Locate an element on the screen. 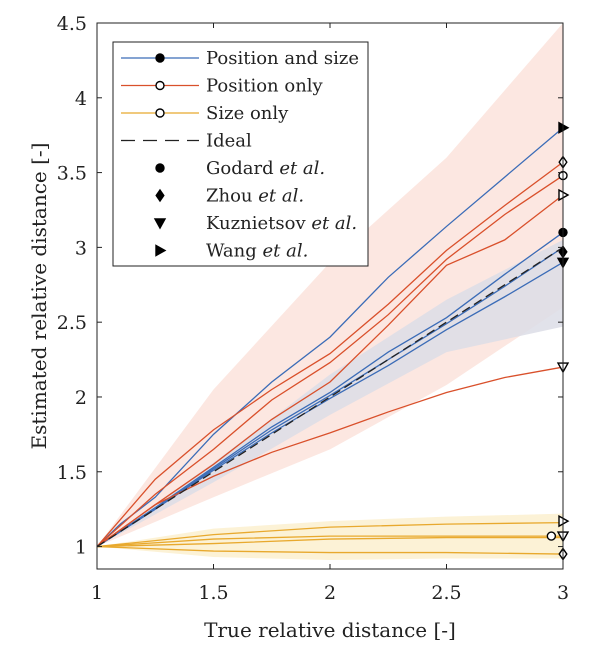  legend-marker-size_only is located at coordinates (160, 113).